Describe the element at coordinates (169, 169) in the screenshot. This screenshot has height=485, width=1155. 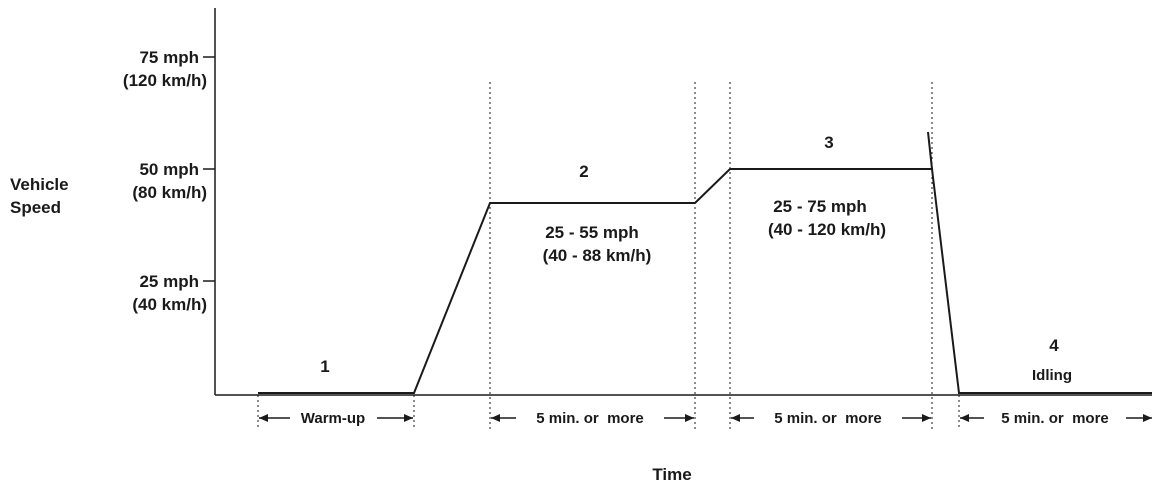
I see `y-tick-50-mph: 50 mph` at that location.